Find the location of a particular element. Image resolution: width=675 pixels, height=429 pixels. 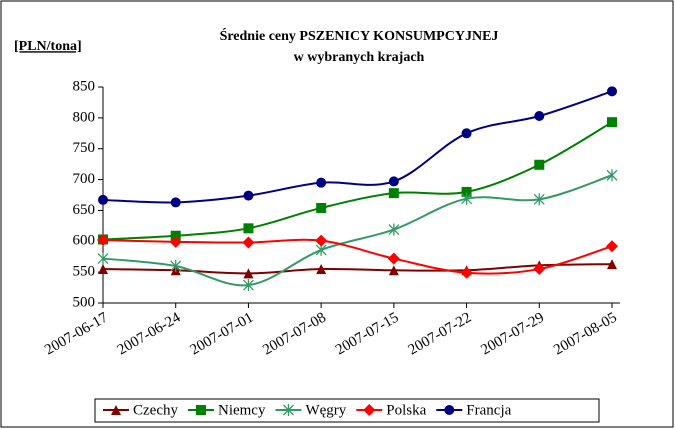

y-tick-label: 750 is located at coordinates (84, 148).